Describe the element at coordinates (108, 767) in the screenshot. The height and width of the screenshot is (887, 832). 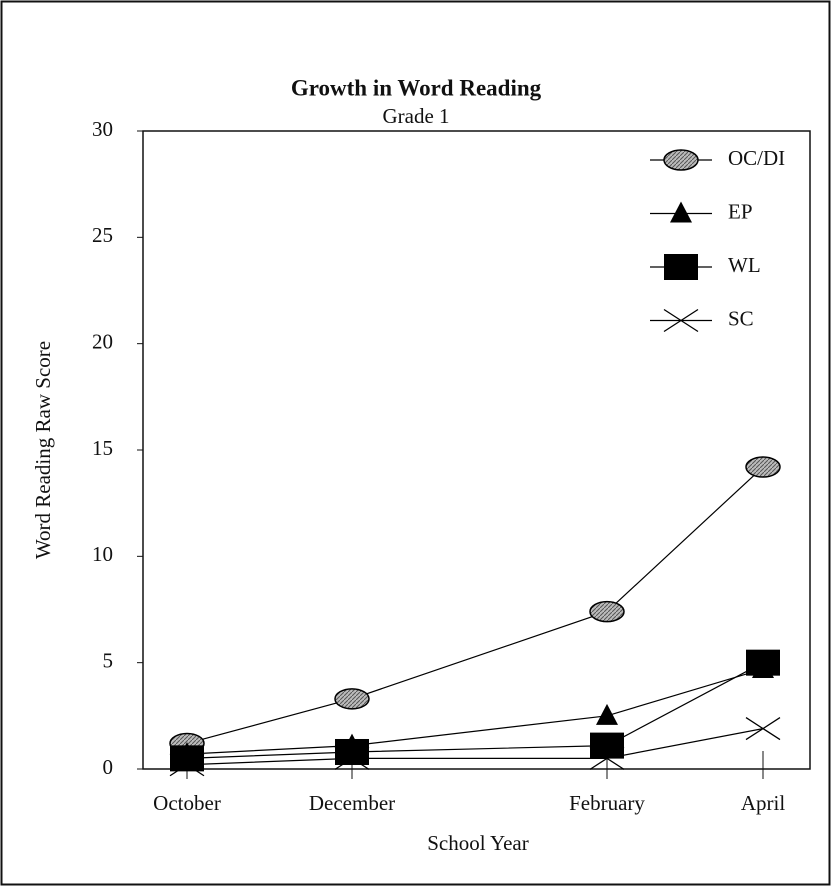
I see `y-tick-label: 0` at that location.